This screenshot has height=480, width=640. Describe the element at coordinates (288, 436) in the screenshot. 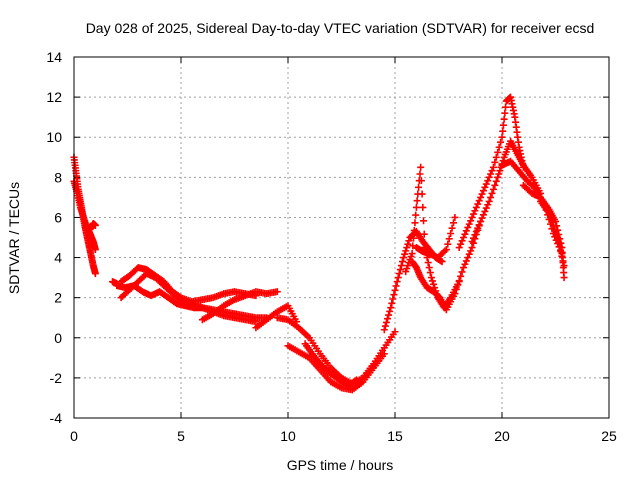

I see `x-tick-label: 10` at that location.